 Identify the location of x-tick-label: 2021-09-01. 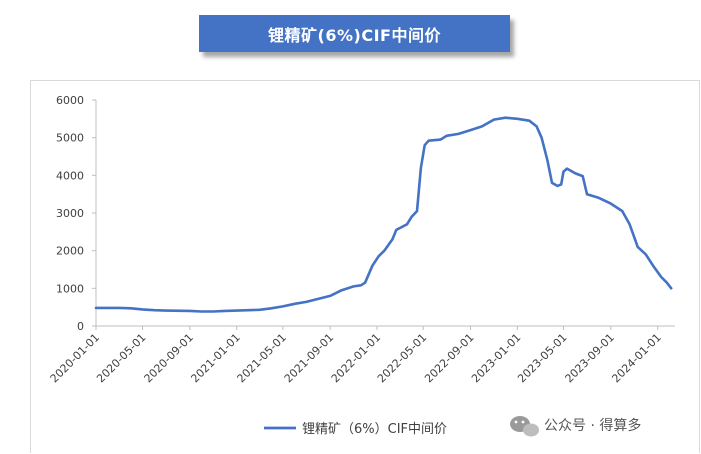
(309, 358).